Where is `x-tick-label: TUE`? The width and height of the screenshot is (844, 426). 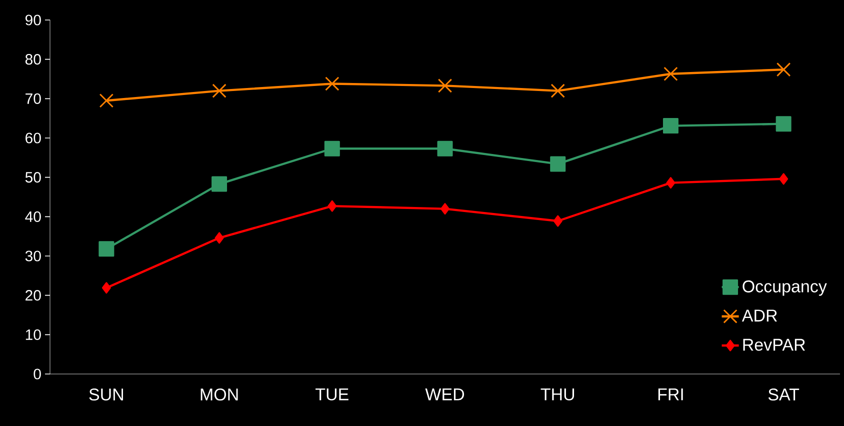
x-tick-label: TUE is located at coordinates (332, 394).